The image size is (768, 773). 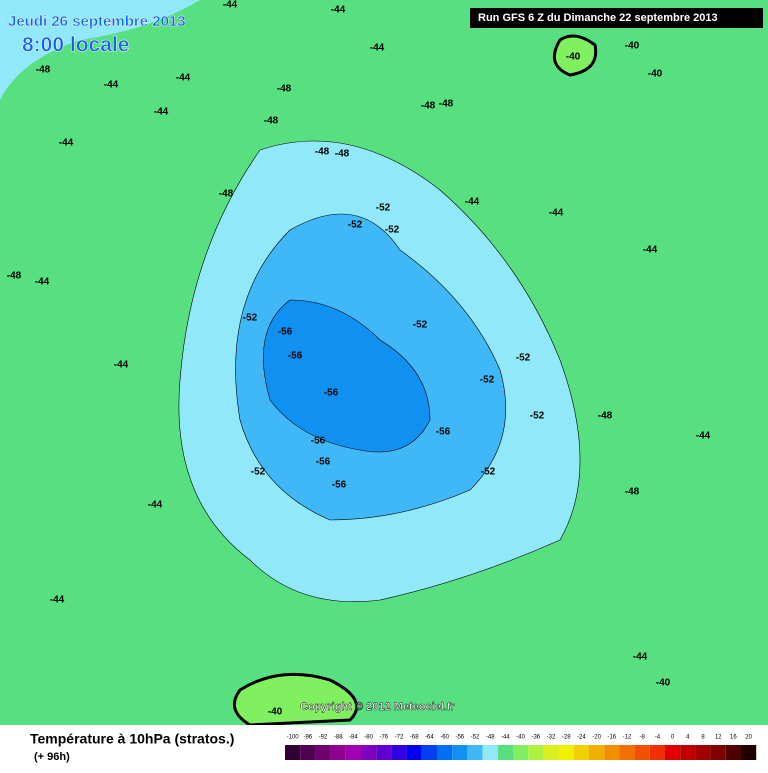 What do you see at coordinates (293, 738) in the screenshot?
I see `colorbar-label: -100` at bounding box center [293, 738].